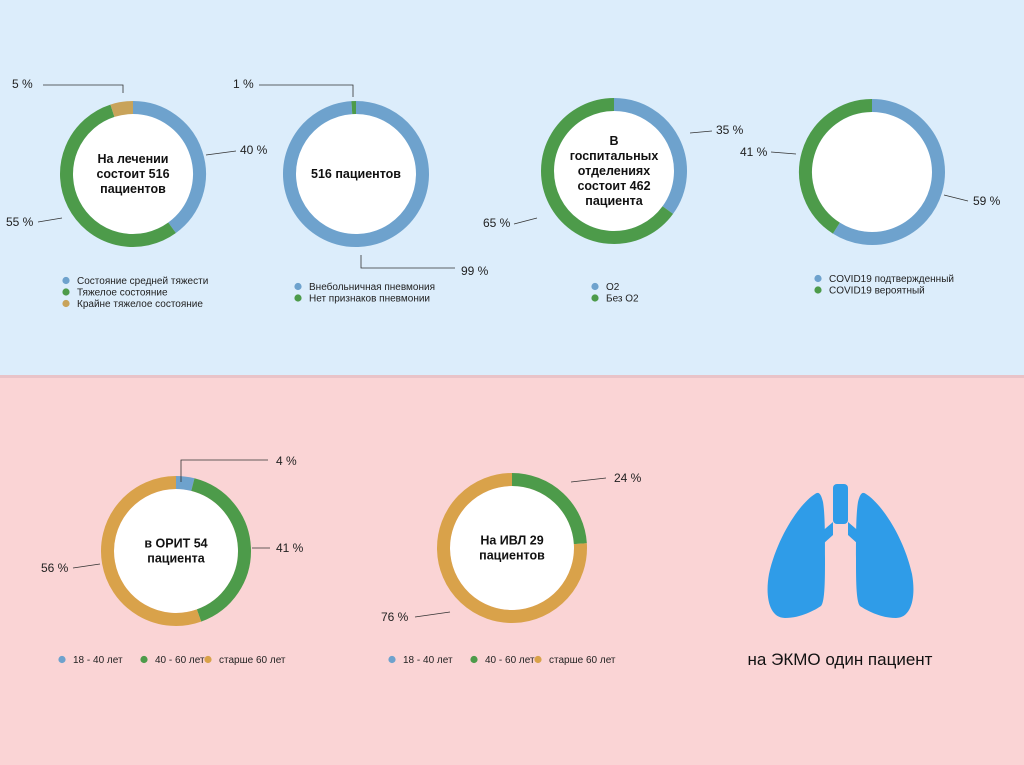 This screenshot has height=765, width=1024. I want to click on slice-label: 40 %, so click(254, 150).